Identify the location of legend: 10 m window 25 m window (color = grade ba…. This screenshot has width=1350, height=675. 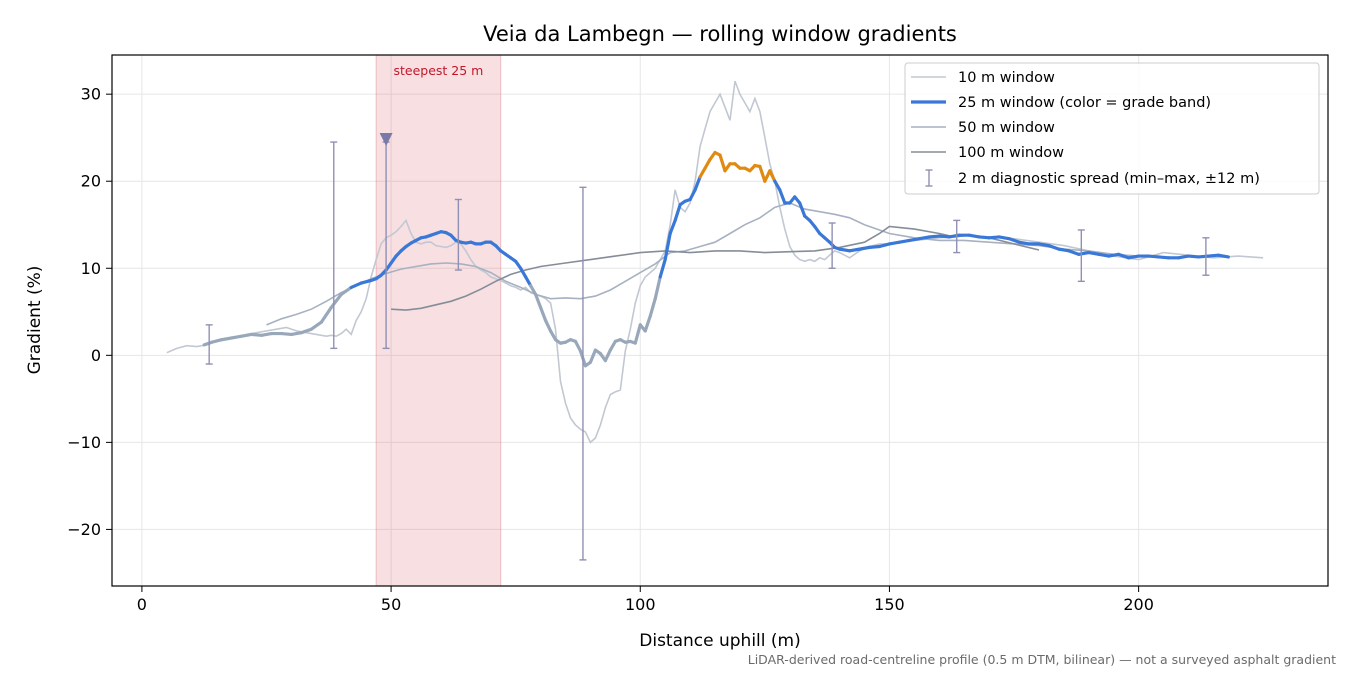
(1112, 128).